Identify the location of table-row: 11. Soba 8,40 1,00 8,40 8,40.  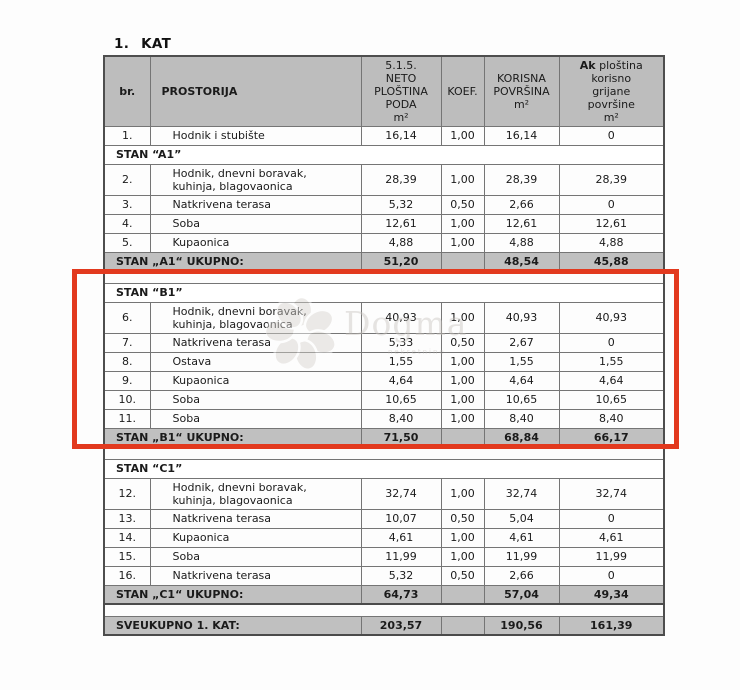
(384, 418).